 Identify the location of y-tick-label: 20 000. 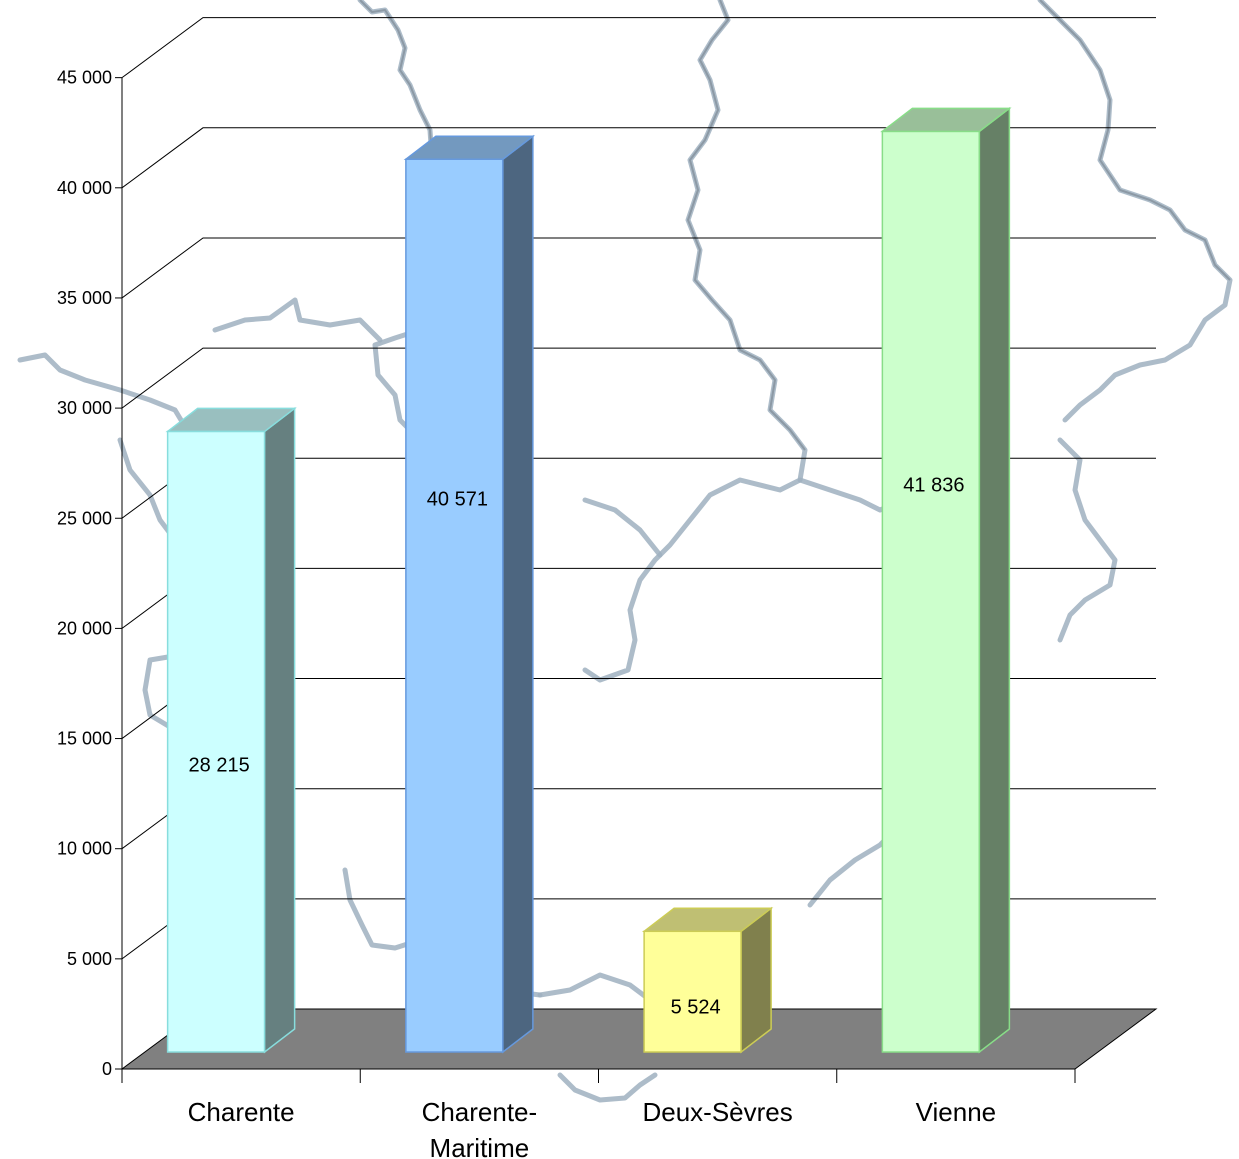
(84, 628).